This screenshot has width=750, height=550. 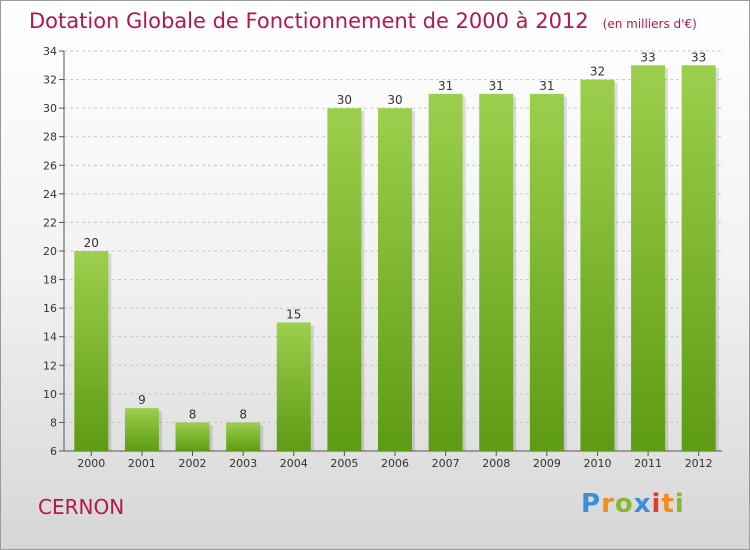 I want to click on x-tick-label: 2002, so click(x=193, y=463).